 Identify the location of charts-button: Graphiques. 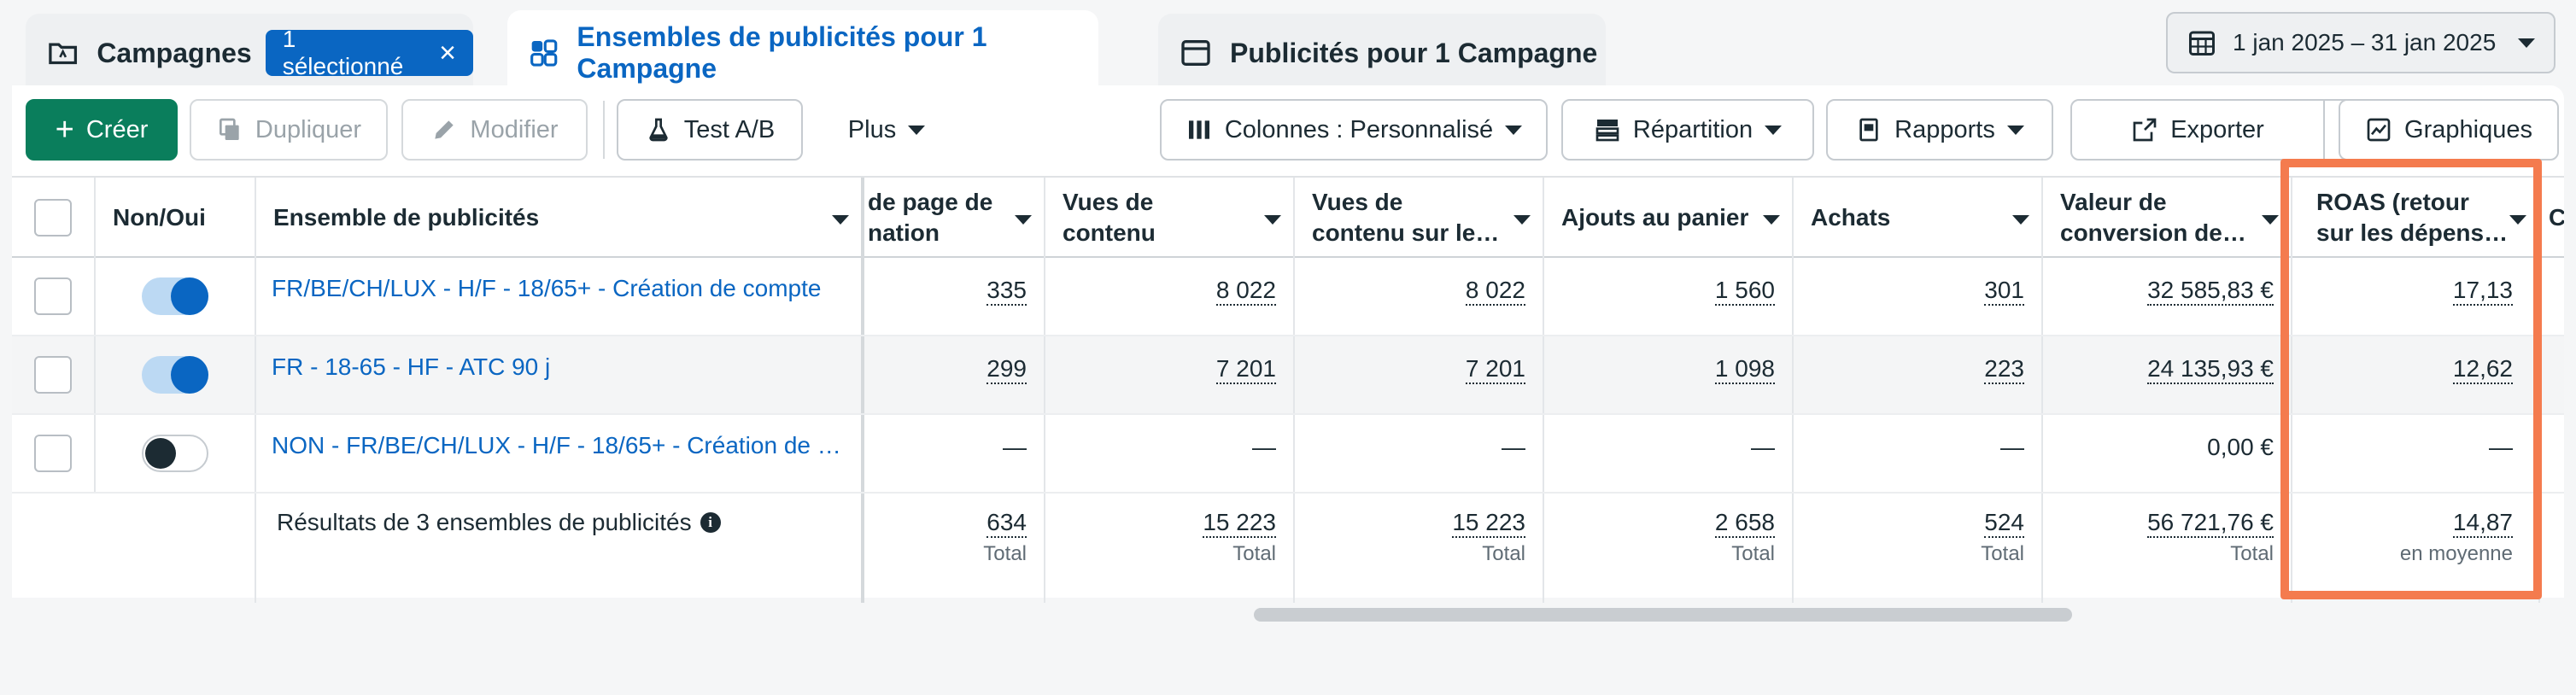
(2449, 130).